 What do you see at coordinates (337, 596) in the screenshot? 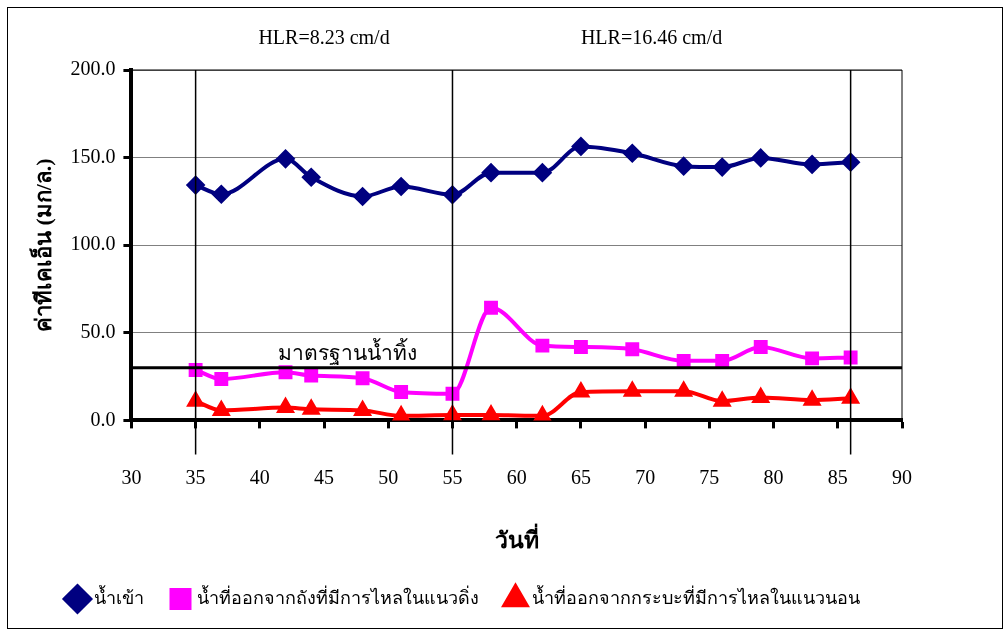
I see `legend-label: น้ำที่ออกจากถังที่มีการไหลในแนวดิ่ง` at bounding box center [337, 596].